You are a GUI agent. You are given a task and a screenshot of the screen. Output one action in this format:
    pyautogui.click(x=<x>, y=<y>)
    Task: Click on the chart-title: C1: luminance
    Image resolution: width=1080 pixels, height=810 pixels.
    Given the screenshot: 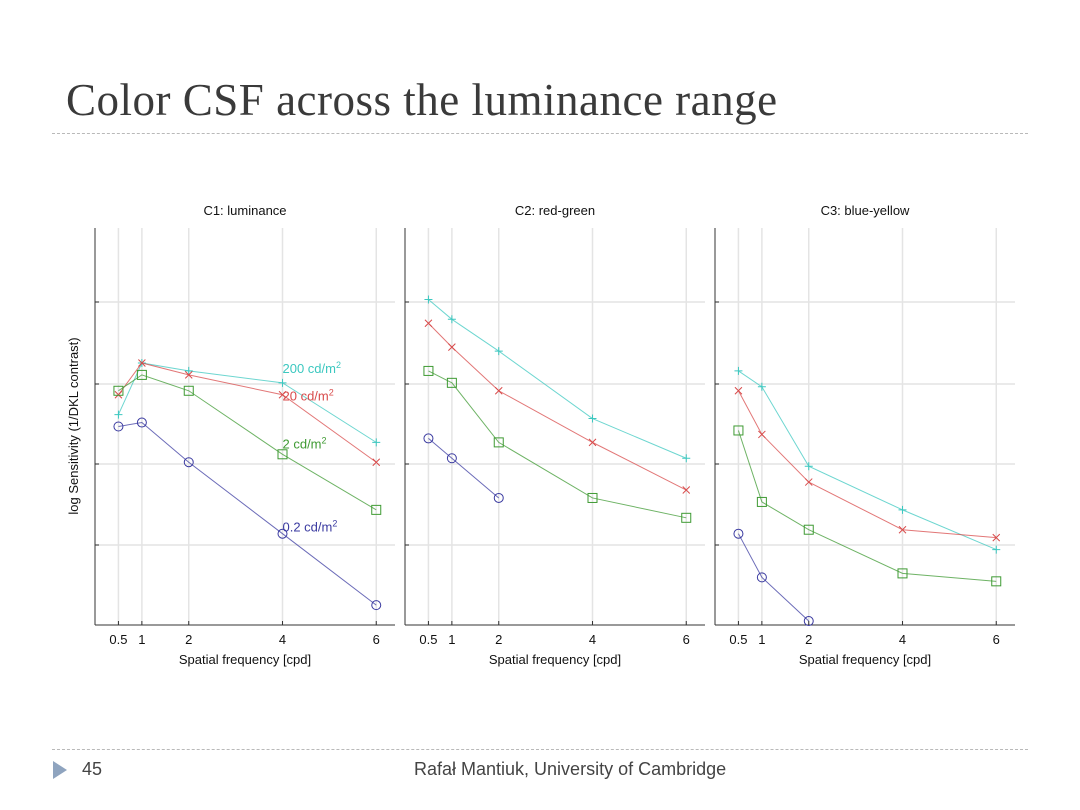 What is the action you would take?
    pyautogui.click(x=244, y=210)
    